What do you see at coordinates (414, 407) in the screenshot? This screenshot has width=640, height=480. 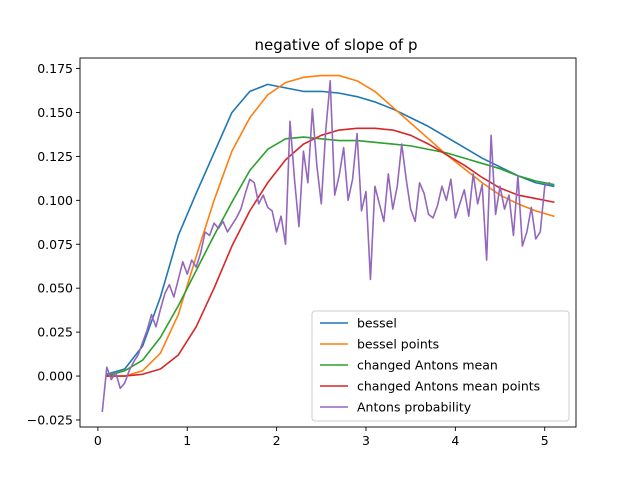 I see `legend-label-4: Antons probability` at bounding box center [414, 407].